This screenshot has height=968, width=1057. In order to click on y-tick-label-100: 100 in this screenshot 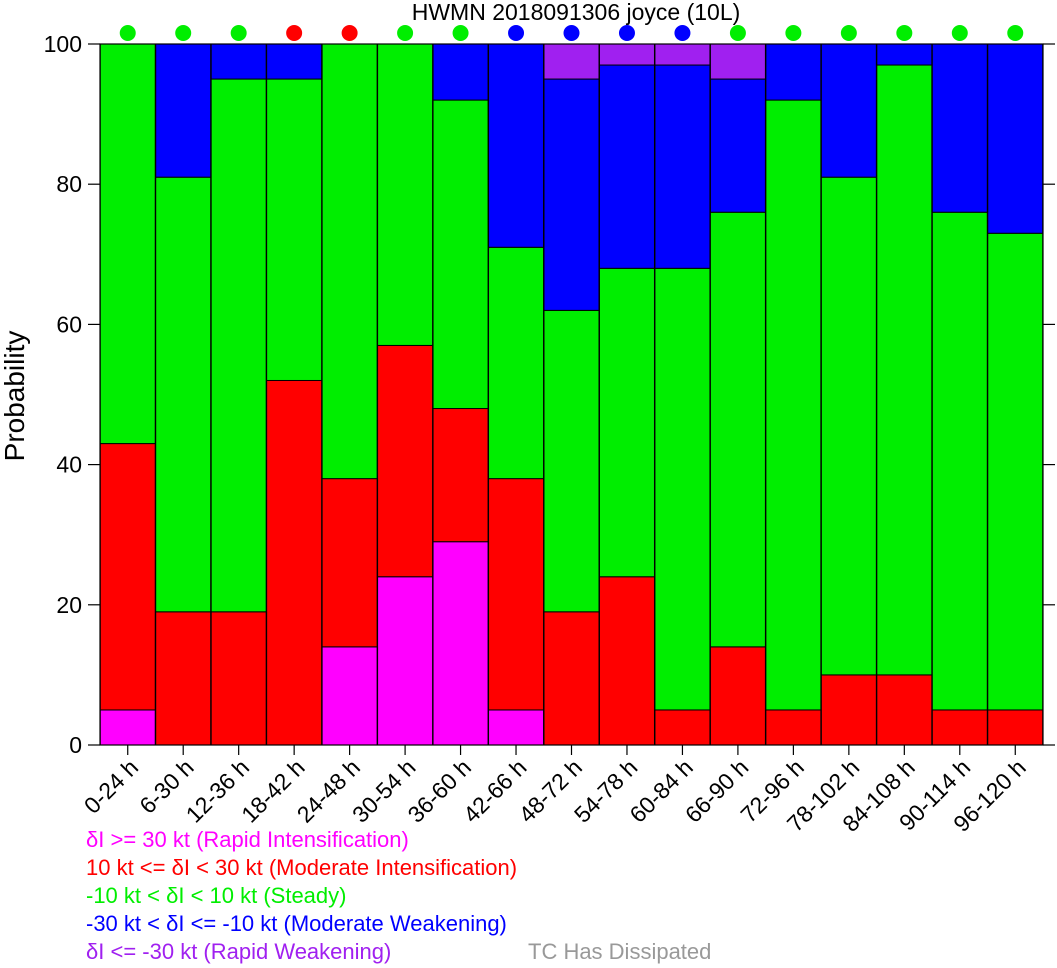, I will do `click(63, 44)`.